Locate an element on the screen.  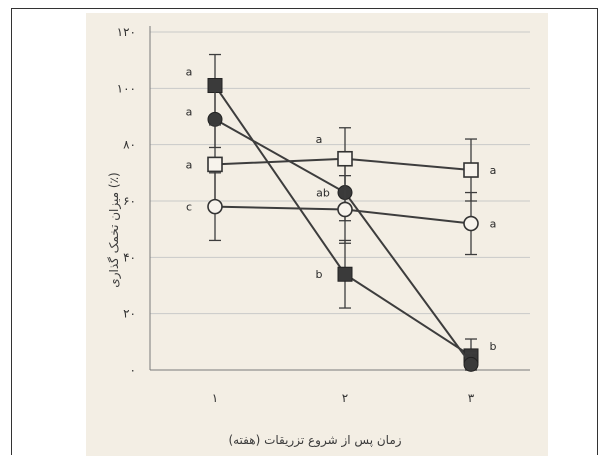
y-axis-title: میزان تخمک گذاری (٪) is located at coordinates (114, 229).